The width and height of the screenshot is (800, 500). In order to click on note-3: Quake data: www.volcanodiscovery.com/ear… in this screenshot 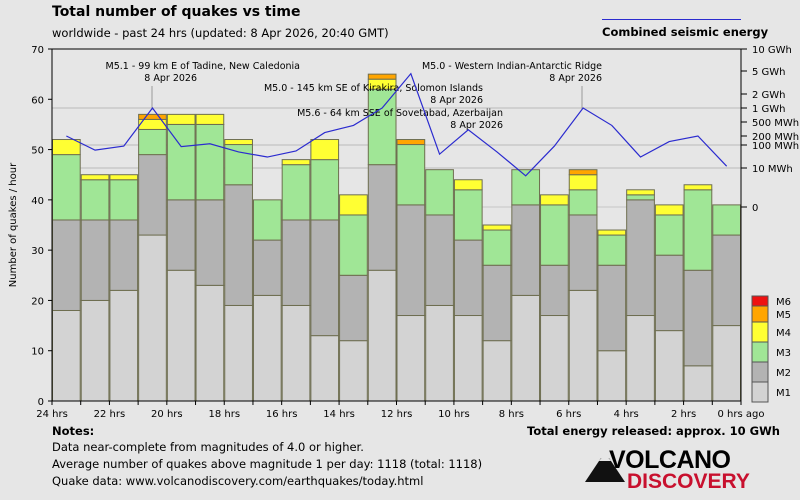, I will do `click(238, 481)`.